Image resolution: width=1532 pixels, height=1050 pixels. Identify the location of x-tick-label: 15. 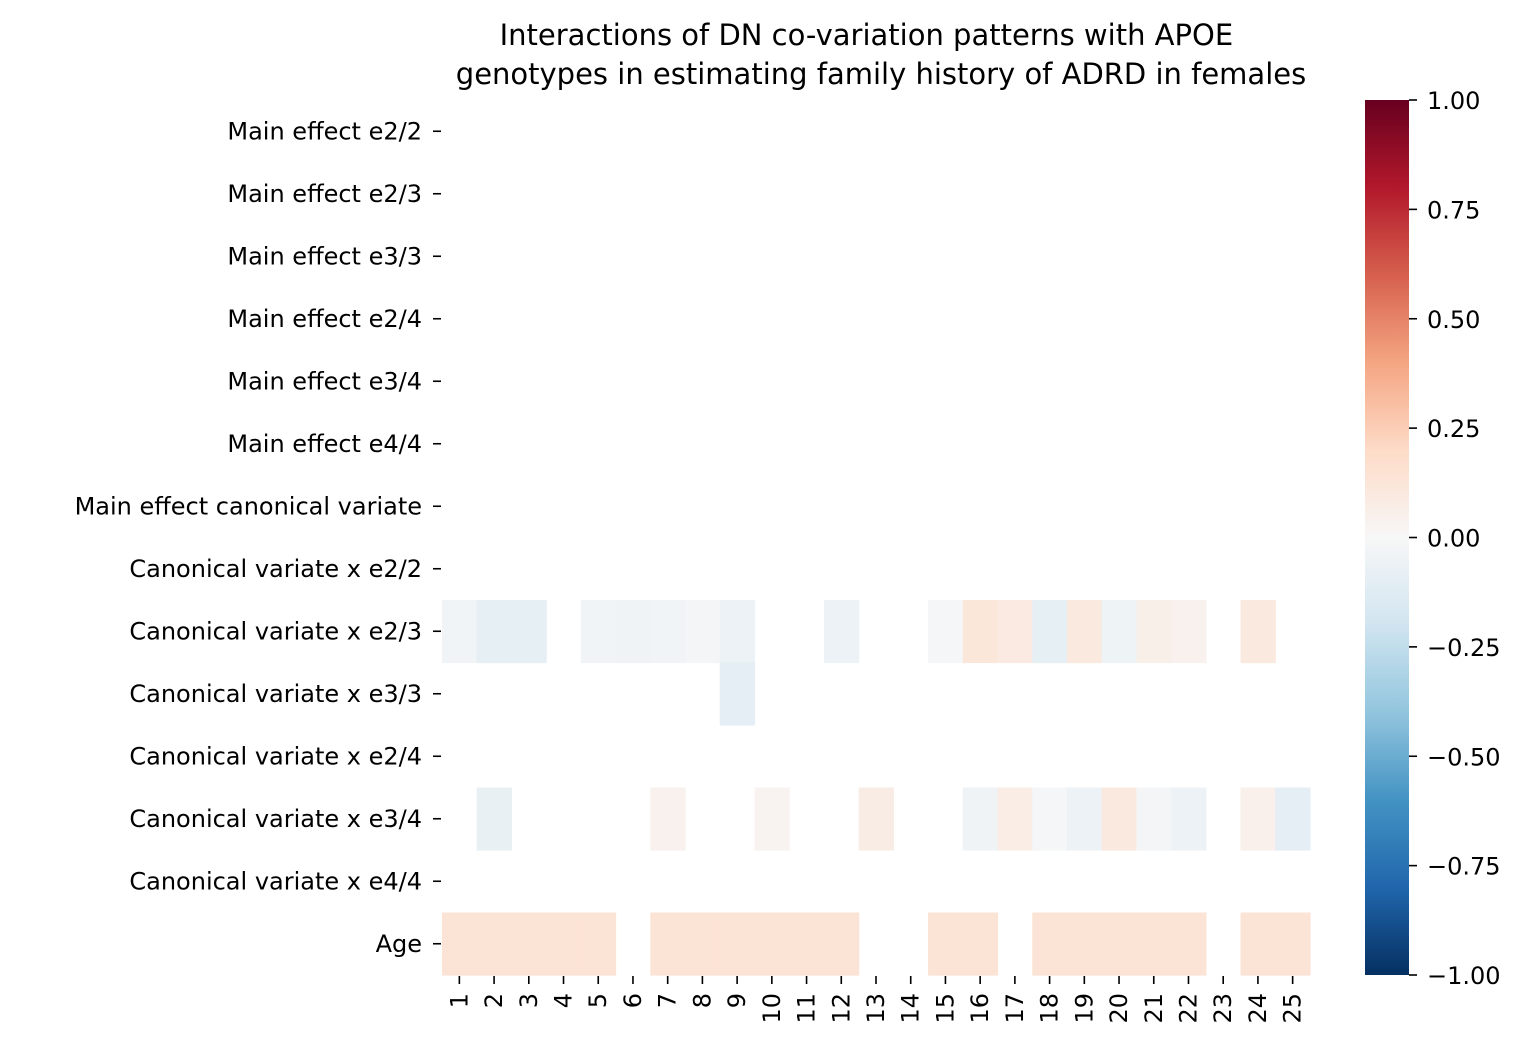
(945, 1008).